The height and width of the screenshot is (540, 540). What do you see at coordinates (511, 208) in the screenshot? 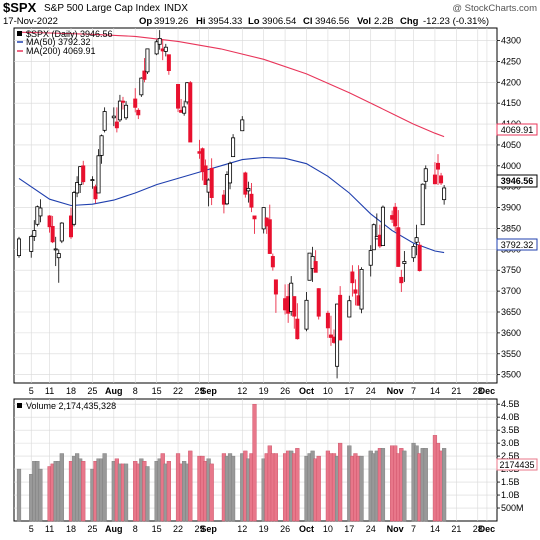
I see `price-tick-label: 3900` at bounding box center [511, 208].